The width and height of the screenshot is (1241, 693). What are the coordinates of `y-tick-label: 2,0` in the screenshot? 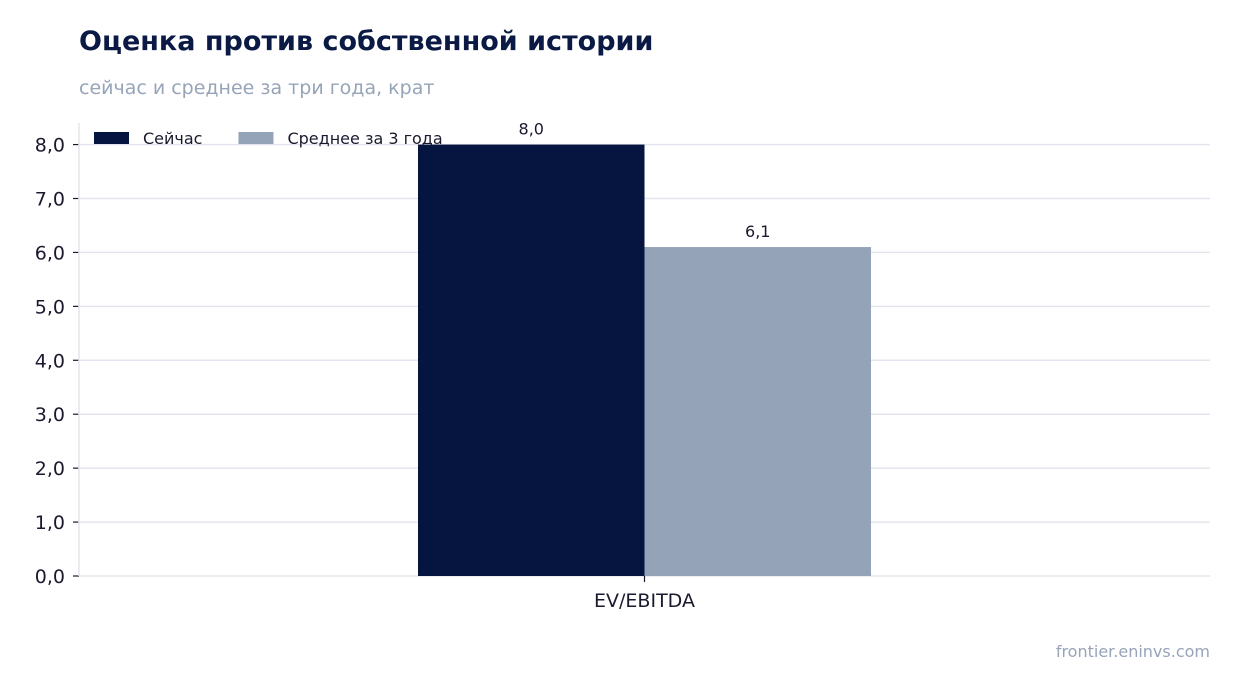 It's located at (50, 469).